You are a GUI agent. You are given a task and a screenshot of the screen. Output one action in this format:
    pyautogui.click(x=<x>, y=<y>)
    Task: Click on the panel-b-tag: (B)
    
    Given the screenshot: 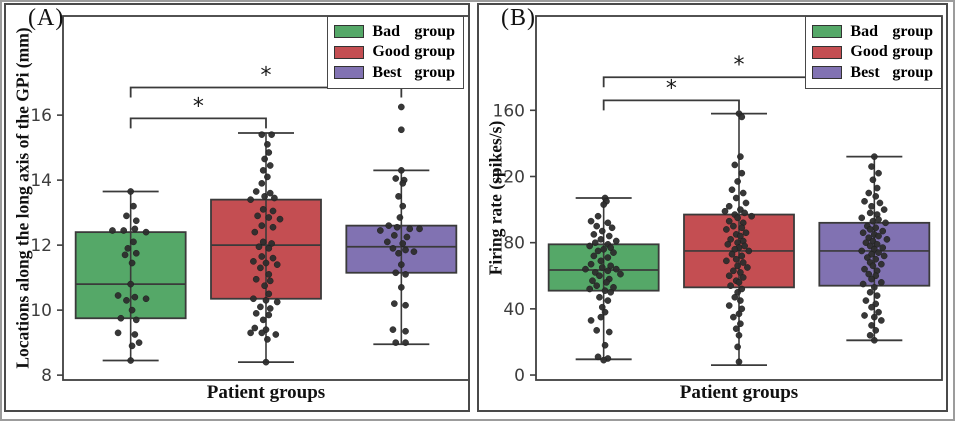 What is the action you would take?
    pyautogui.click(x=518, y=18)
    